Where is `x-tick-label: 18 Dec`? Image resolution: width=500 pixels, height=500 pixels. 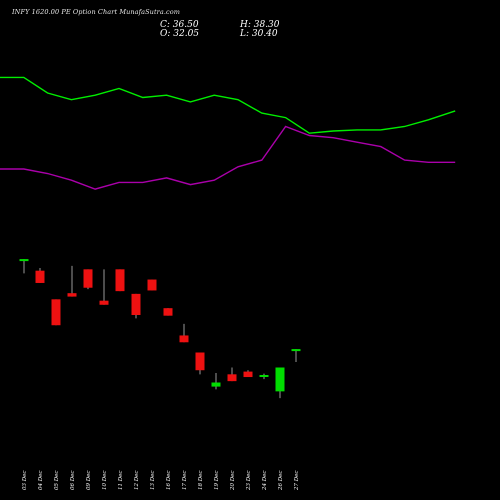 x-tick-label: 18 Dec is located at coordinates (201, 481).